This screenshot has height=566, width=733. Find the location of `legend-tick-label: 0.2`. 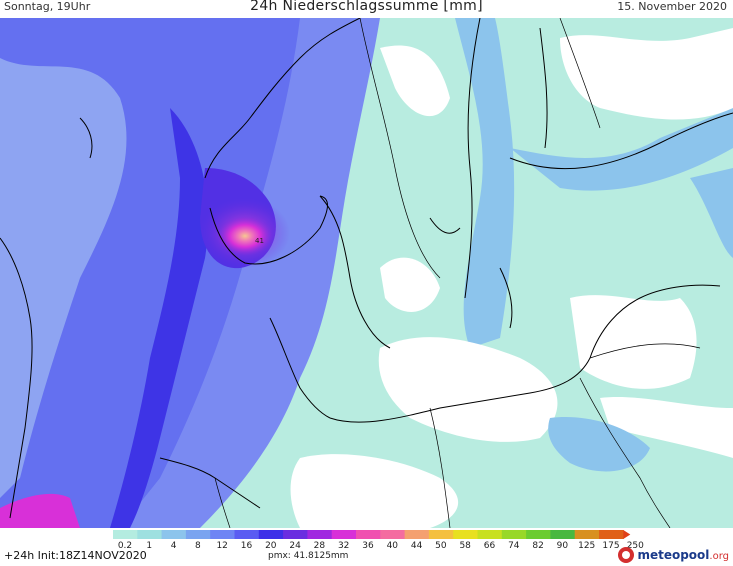

legend-tick-label: 0.2 is located at coordinates (125, 546).